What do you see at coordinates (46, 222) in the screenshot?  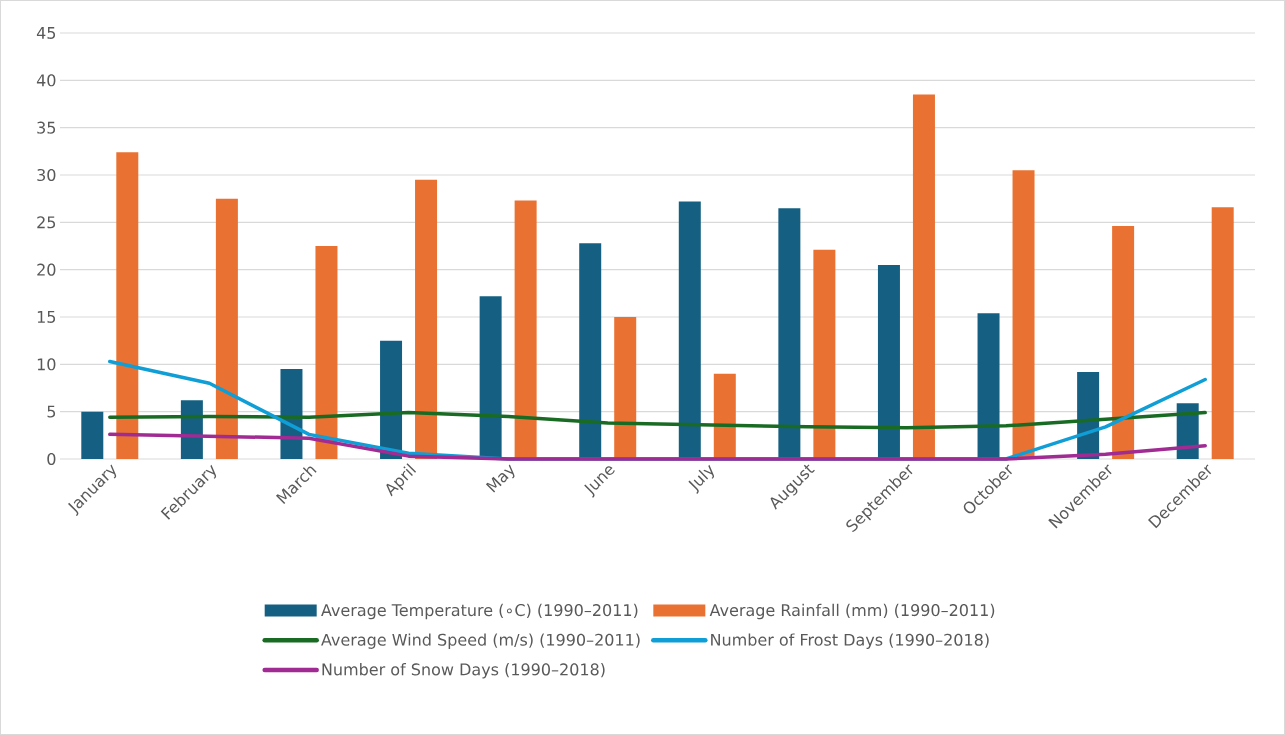 I see `y-tick-label: 25` at bounding box center [46, 222].